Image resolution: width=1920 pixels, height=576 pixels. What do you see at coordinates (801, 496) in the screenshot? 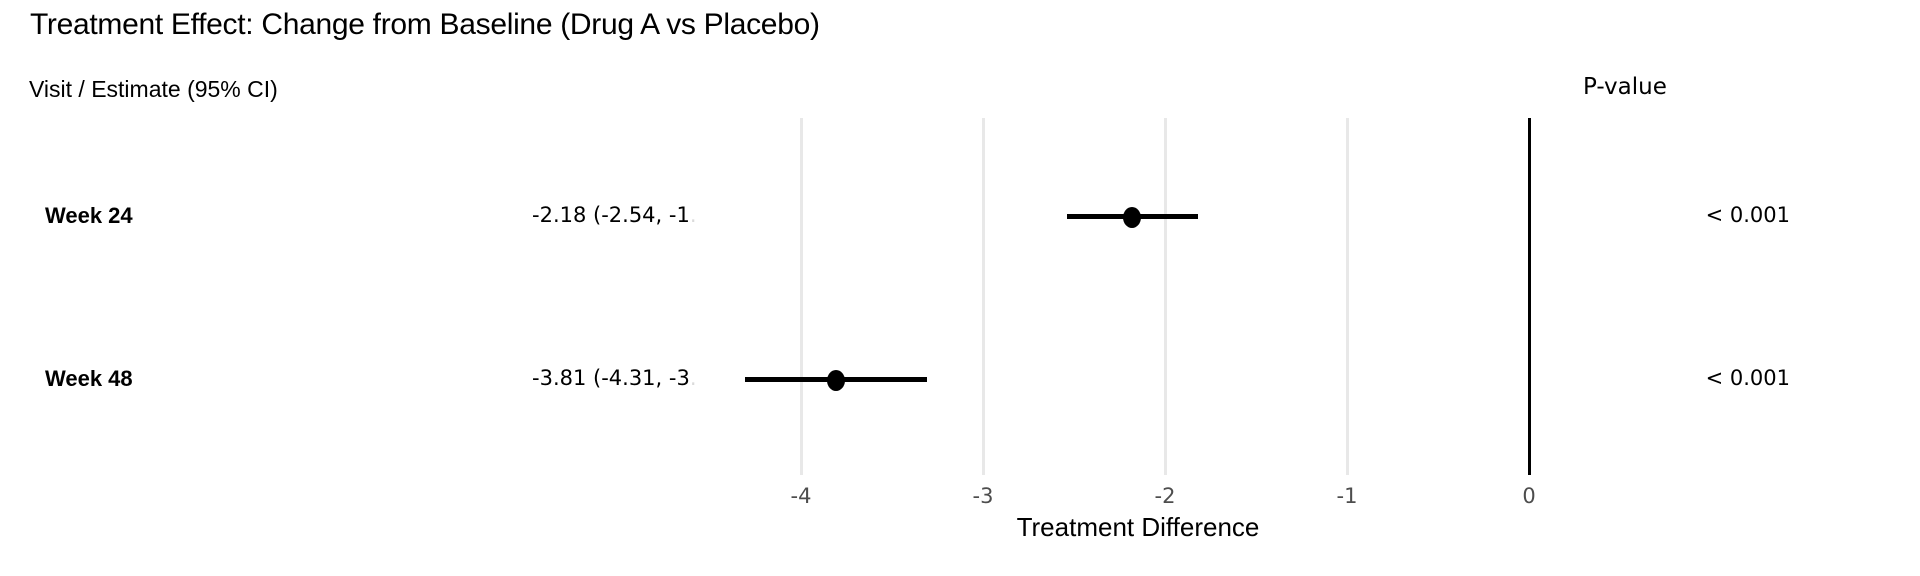
I see `x-tick-label--4: -4` at bounding box center [801, 496].